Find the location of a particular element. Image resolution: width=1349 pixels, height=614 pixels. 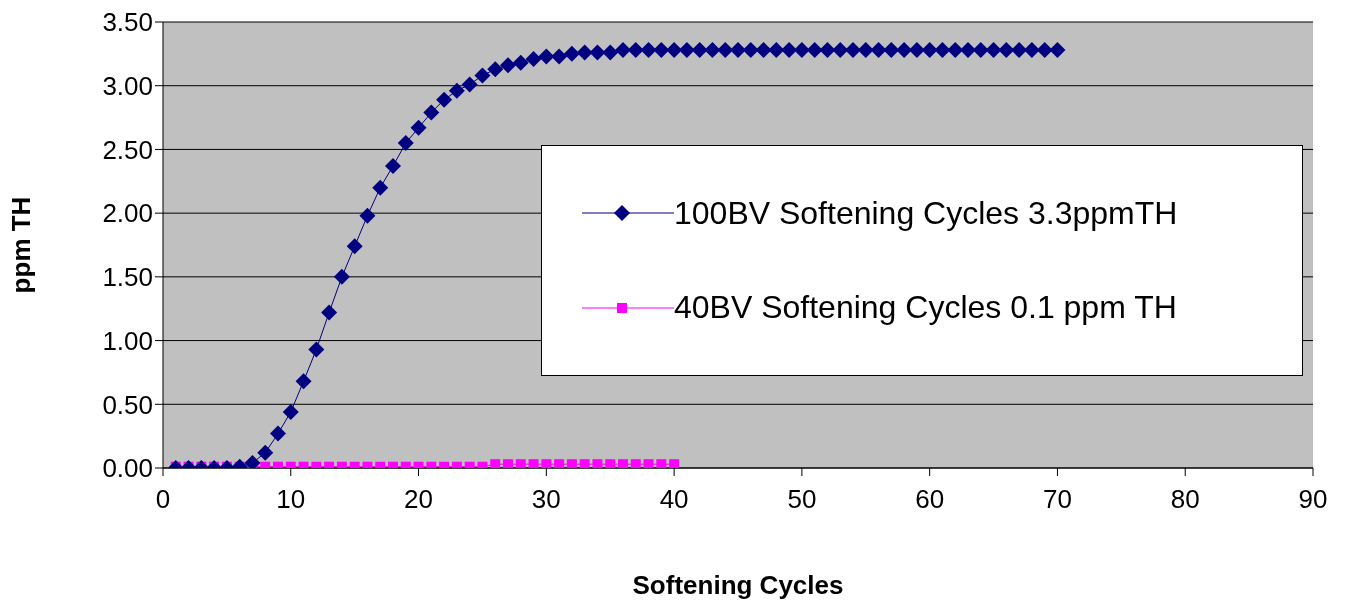

x-axis-title: Softening Cycles is located at coordinates (738, 585).